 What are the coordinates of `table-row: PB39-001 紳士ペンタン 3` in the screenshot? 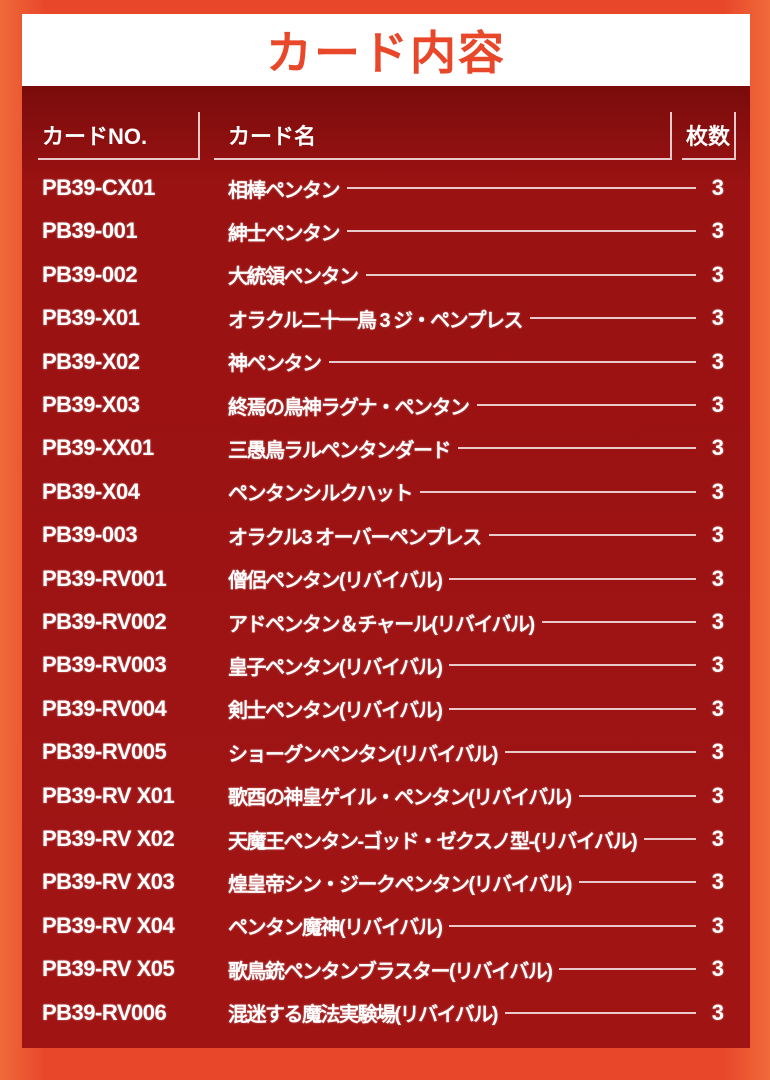 It's located at (383, 231).